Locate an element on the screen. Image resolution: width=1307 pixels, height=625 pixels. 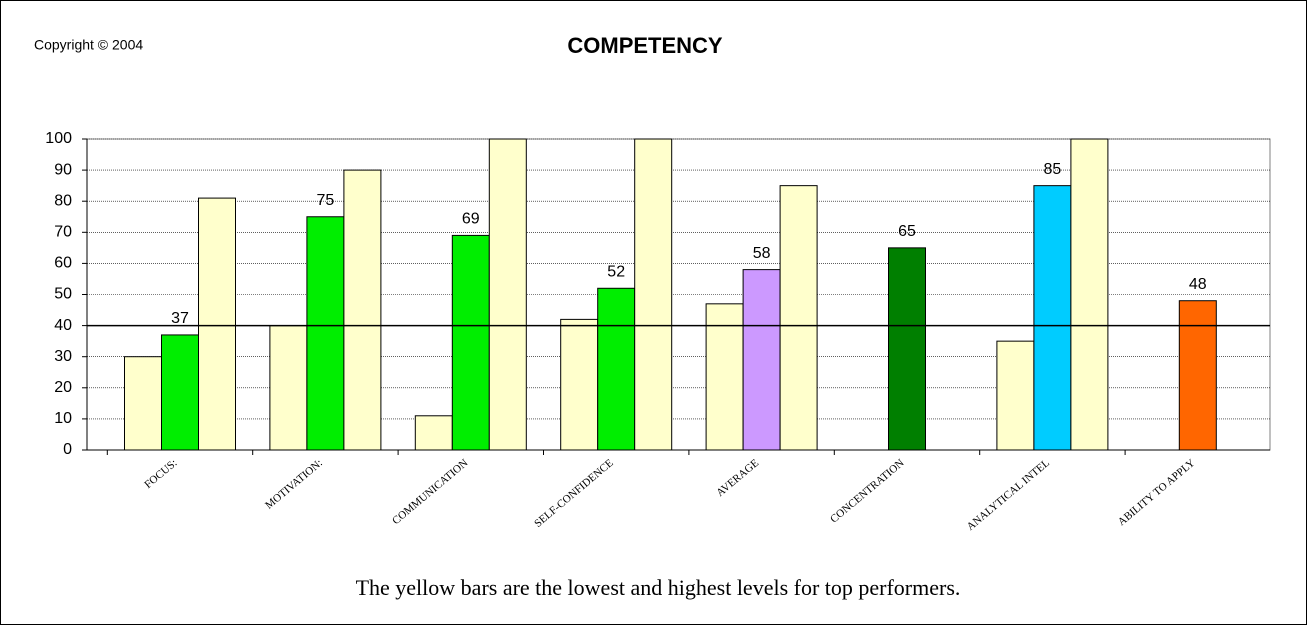
value-label: 69 is located at coordinates (471, 219).